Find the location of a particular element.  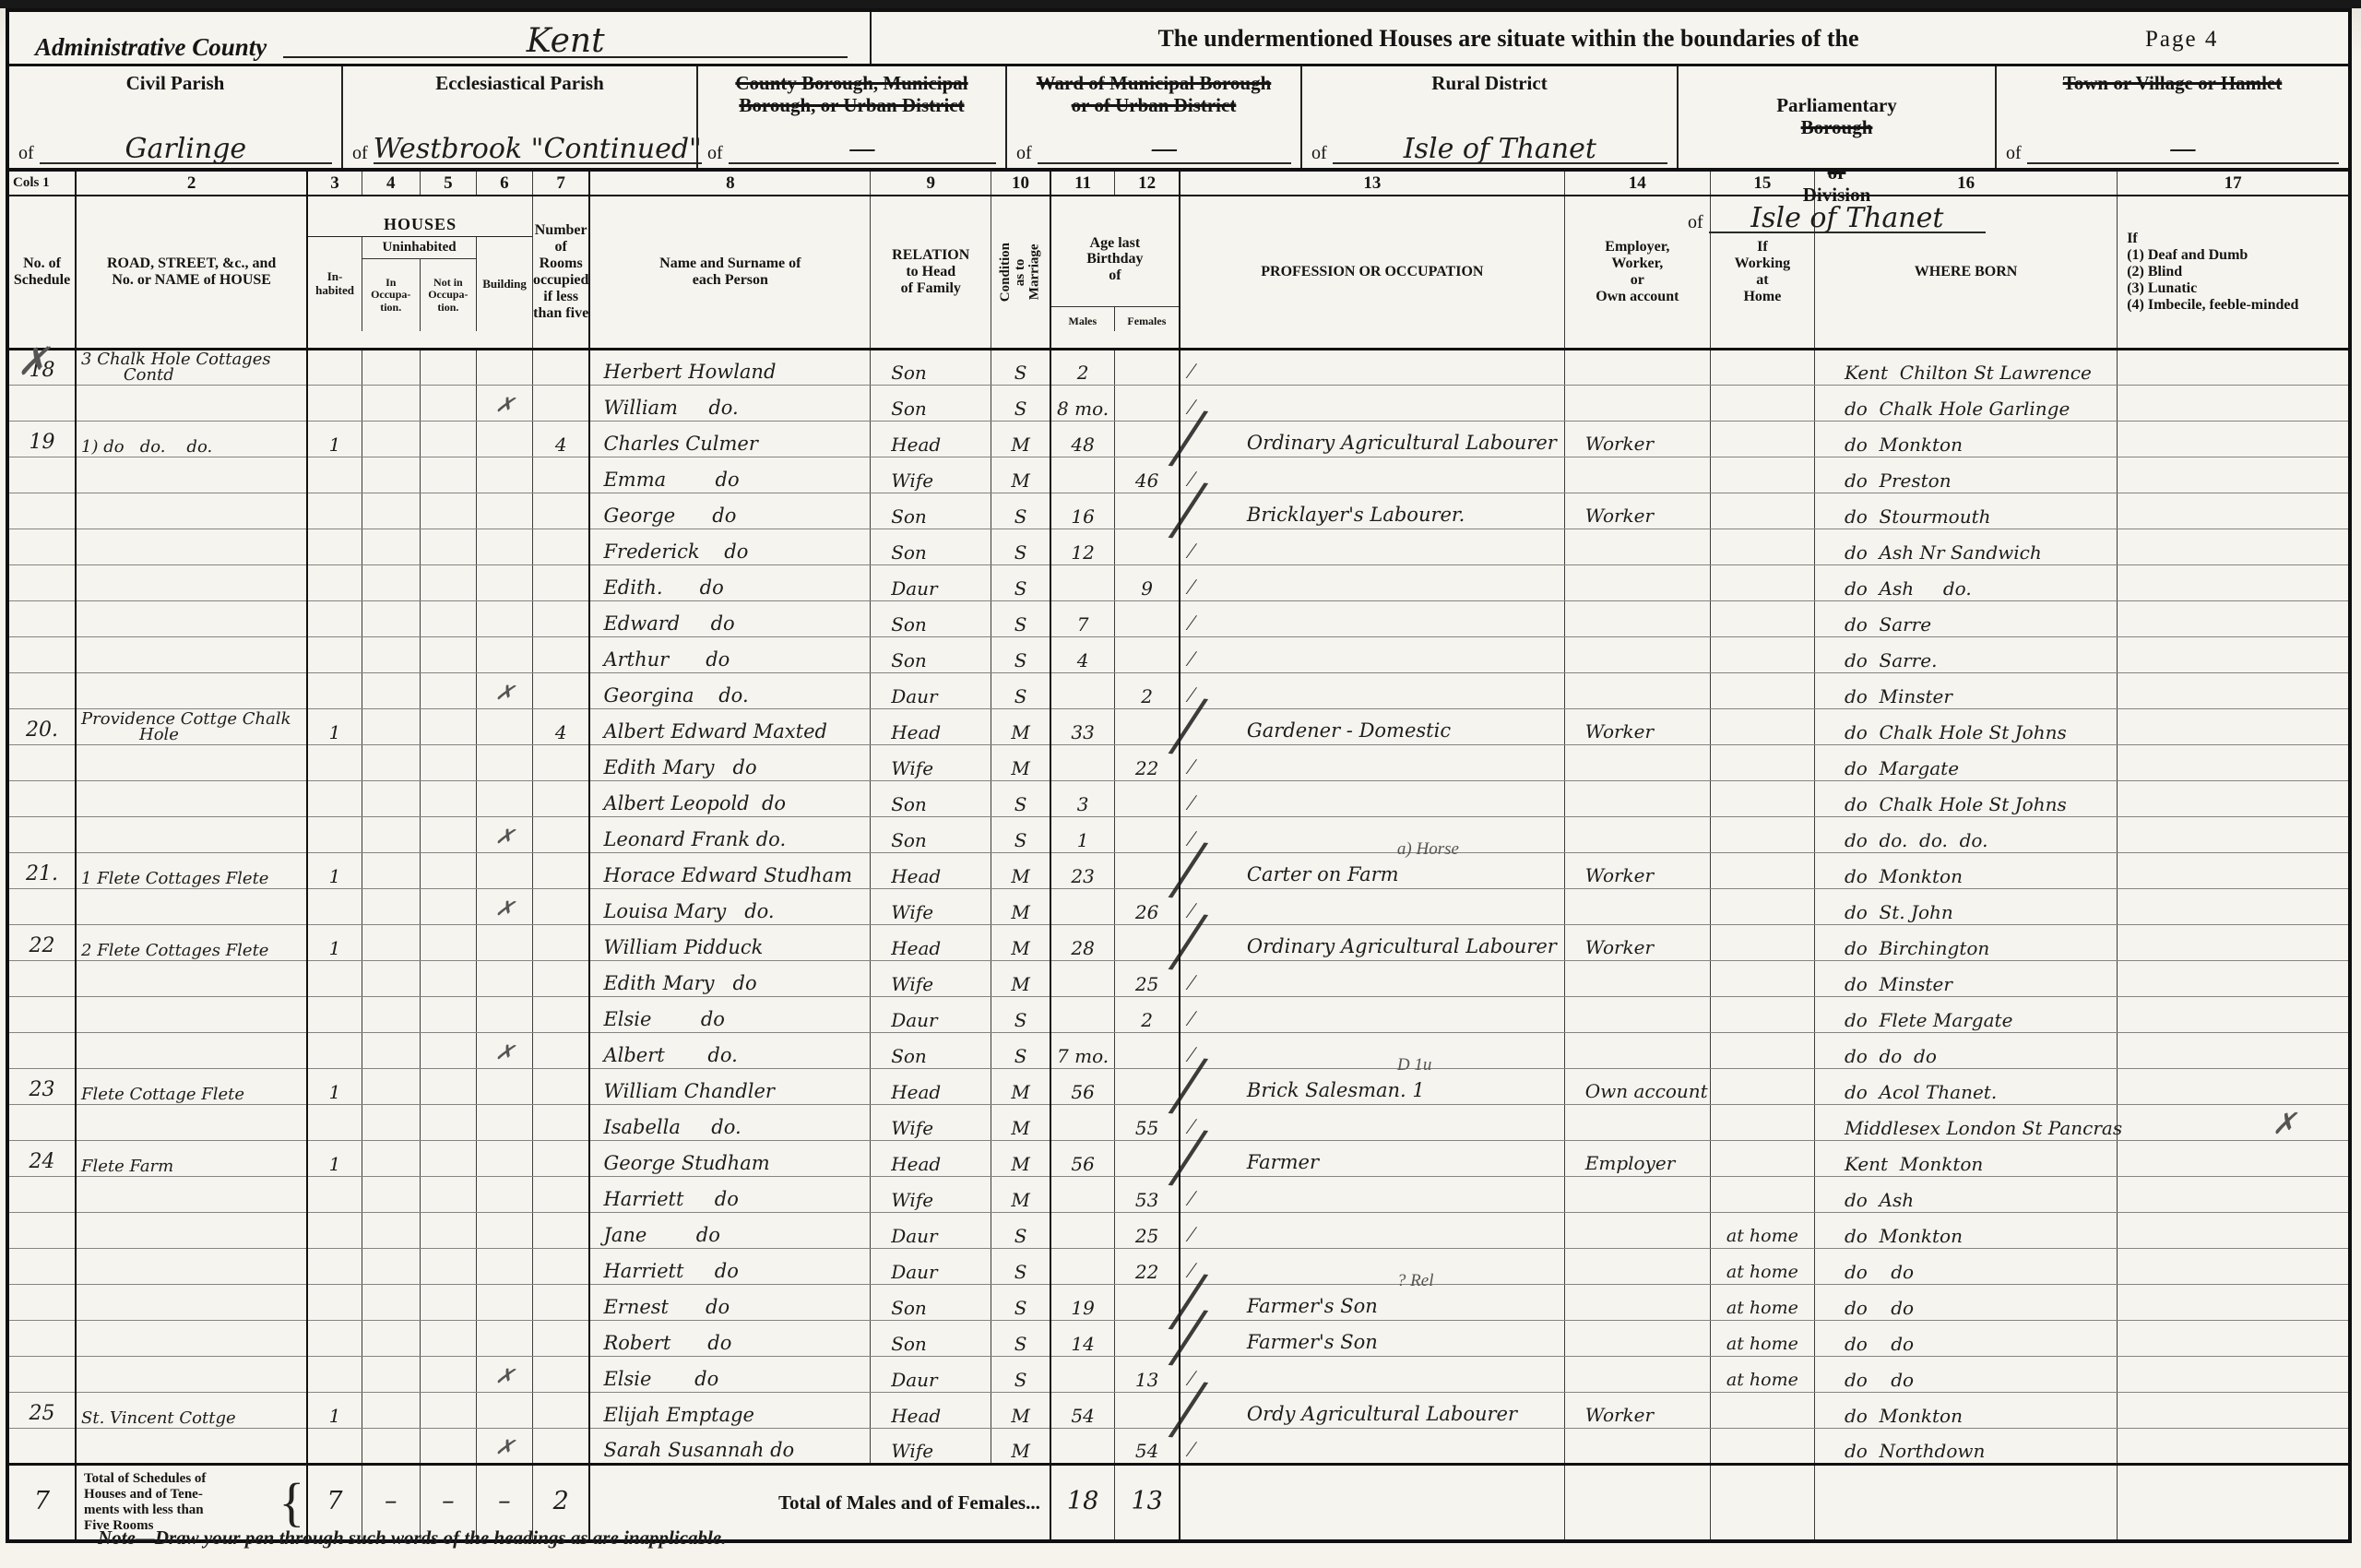

cell-person-name: Jane do is located at coordinates (729, 1230).